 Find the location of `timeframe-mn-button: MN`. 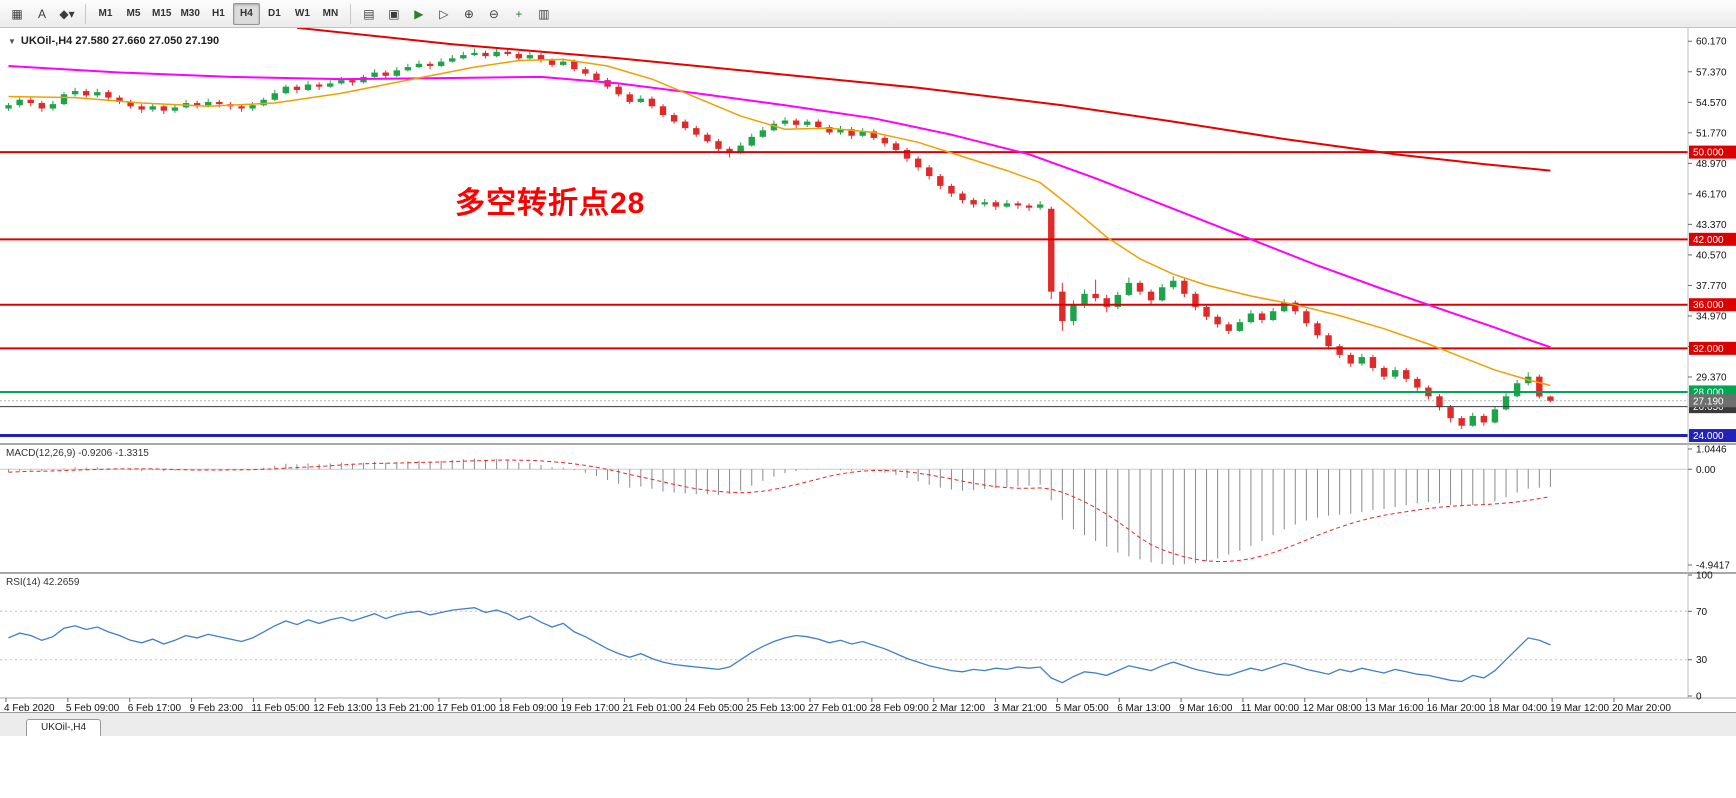

timeframe-mn-button: MN is located at coordinates (330, 13).